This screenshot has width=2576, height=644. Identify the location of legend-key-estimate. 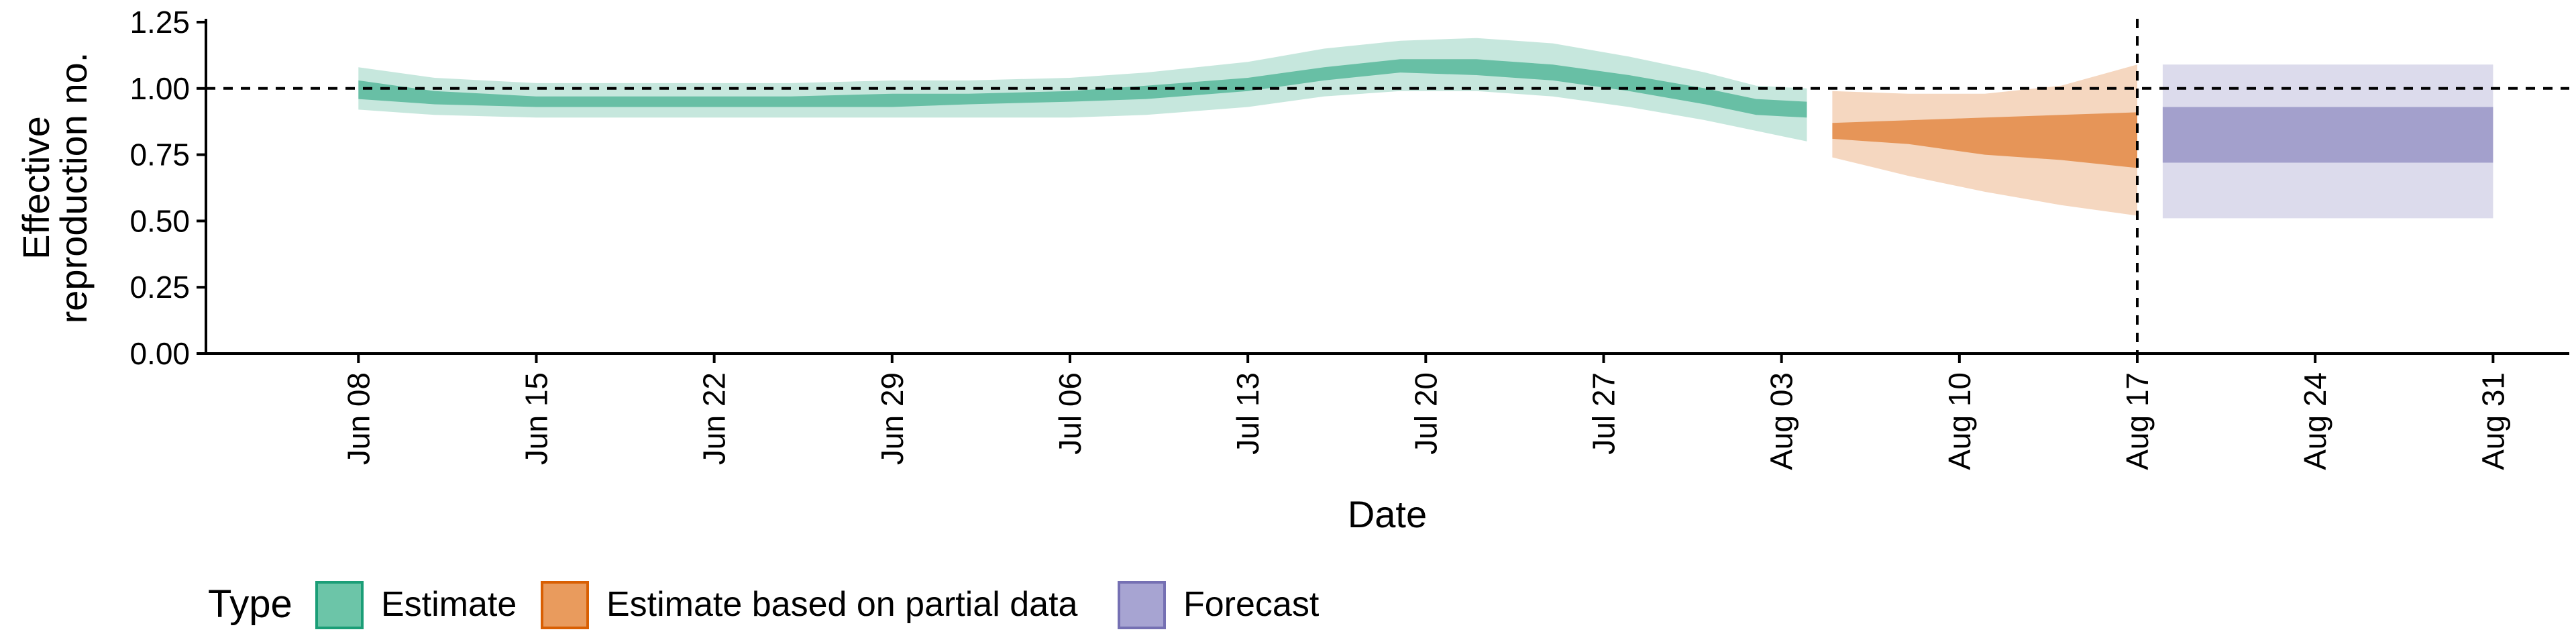
(339, 605).